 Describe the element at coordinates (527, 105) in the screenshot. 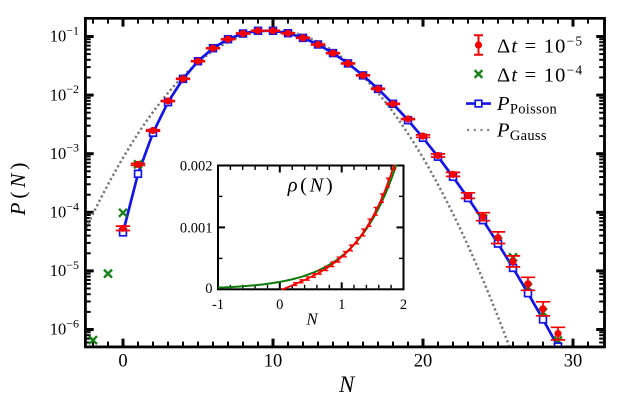

I see `svg-text: PPoisson` at that location.